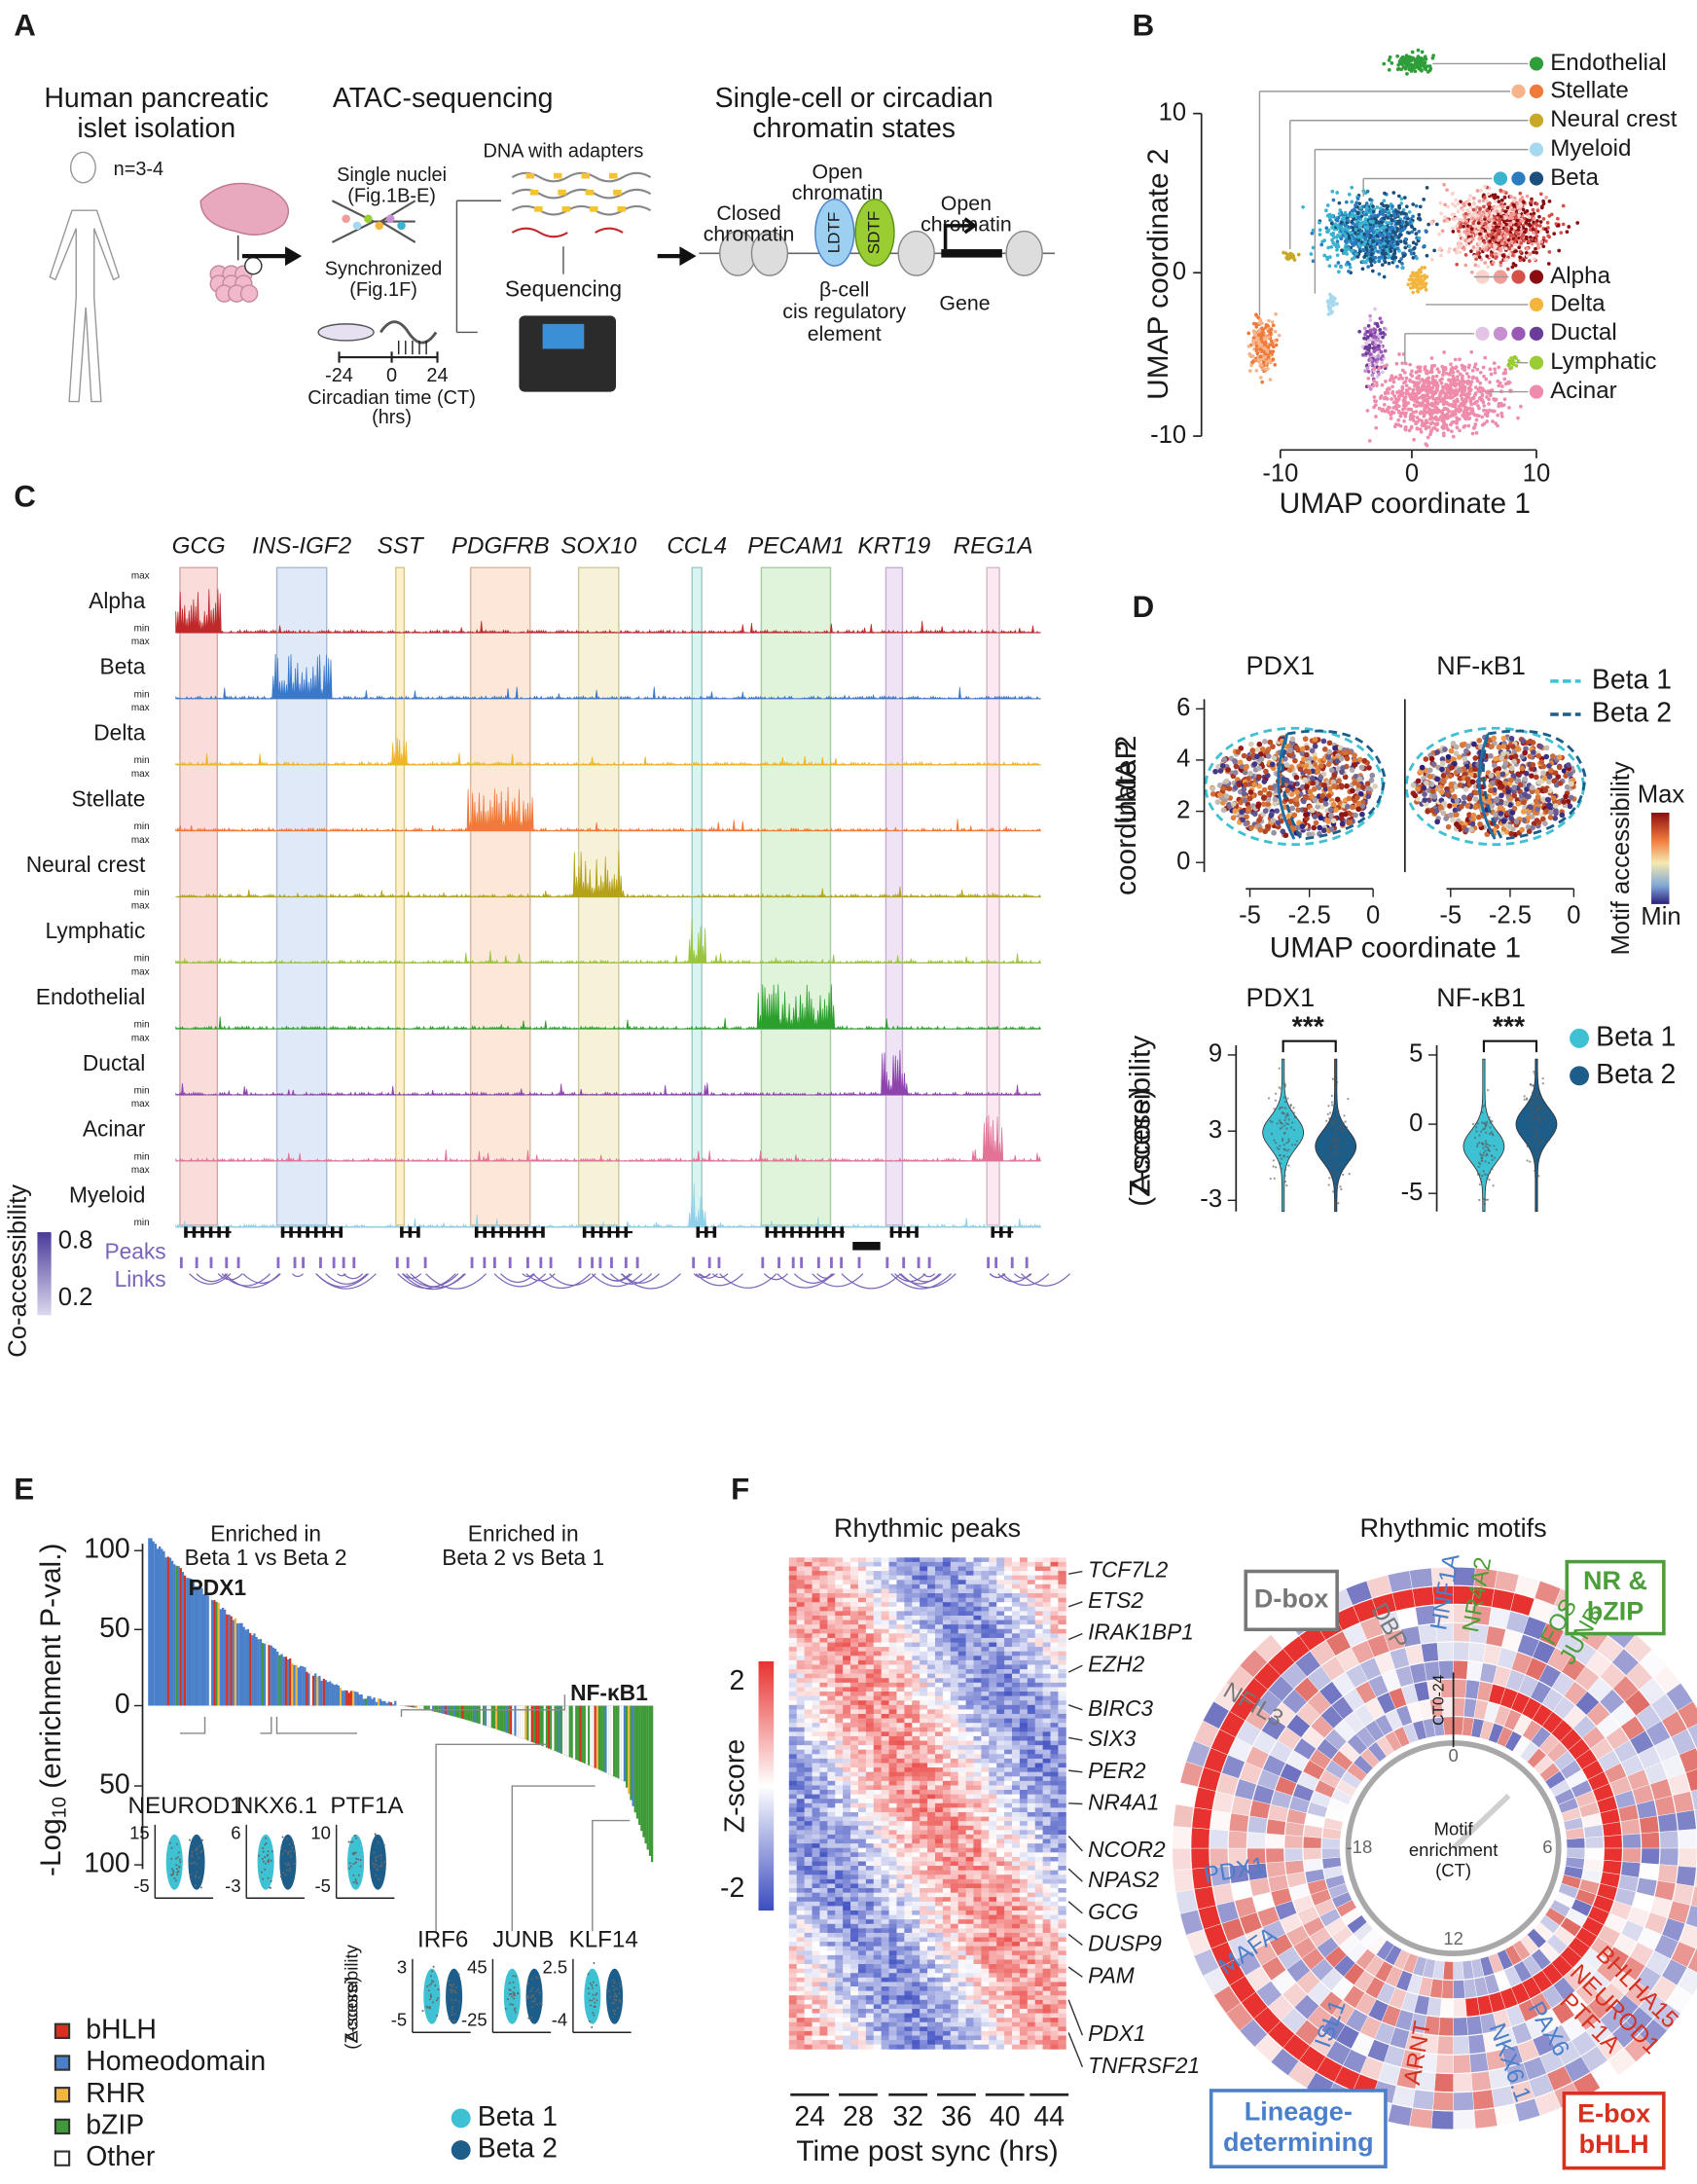 This screenshot has height=2184, width=1697. Describe the element at coordinates (1250, 914) in the screenshot. I see `label: -5` at that location.